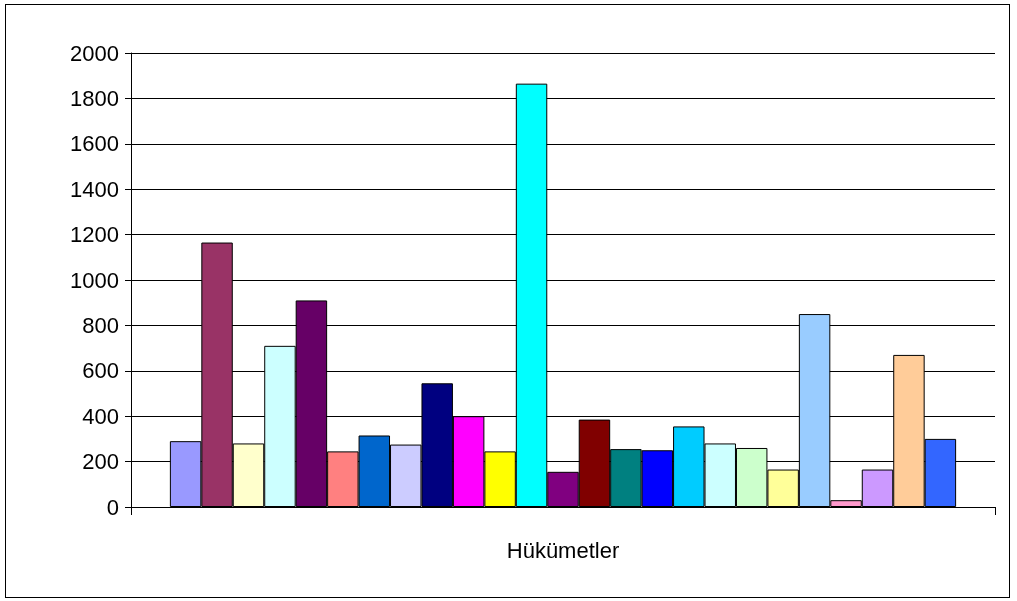  I want to click on y-tick-label: 400, so click(100, 416).